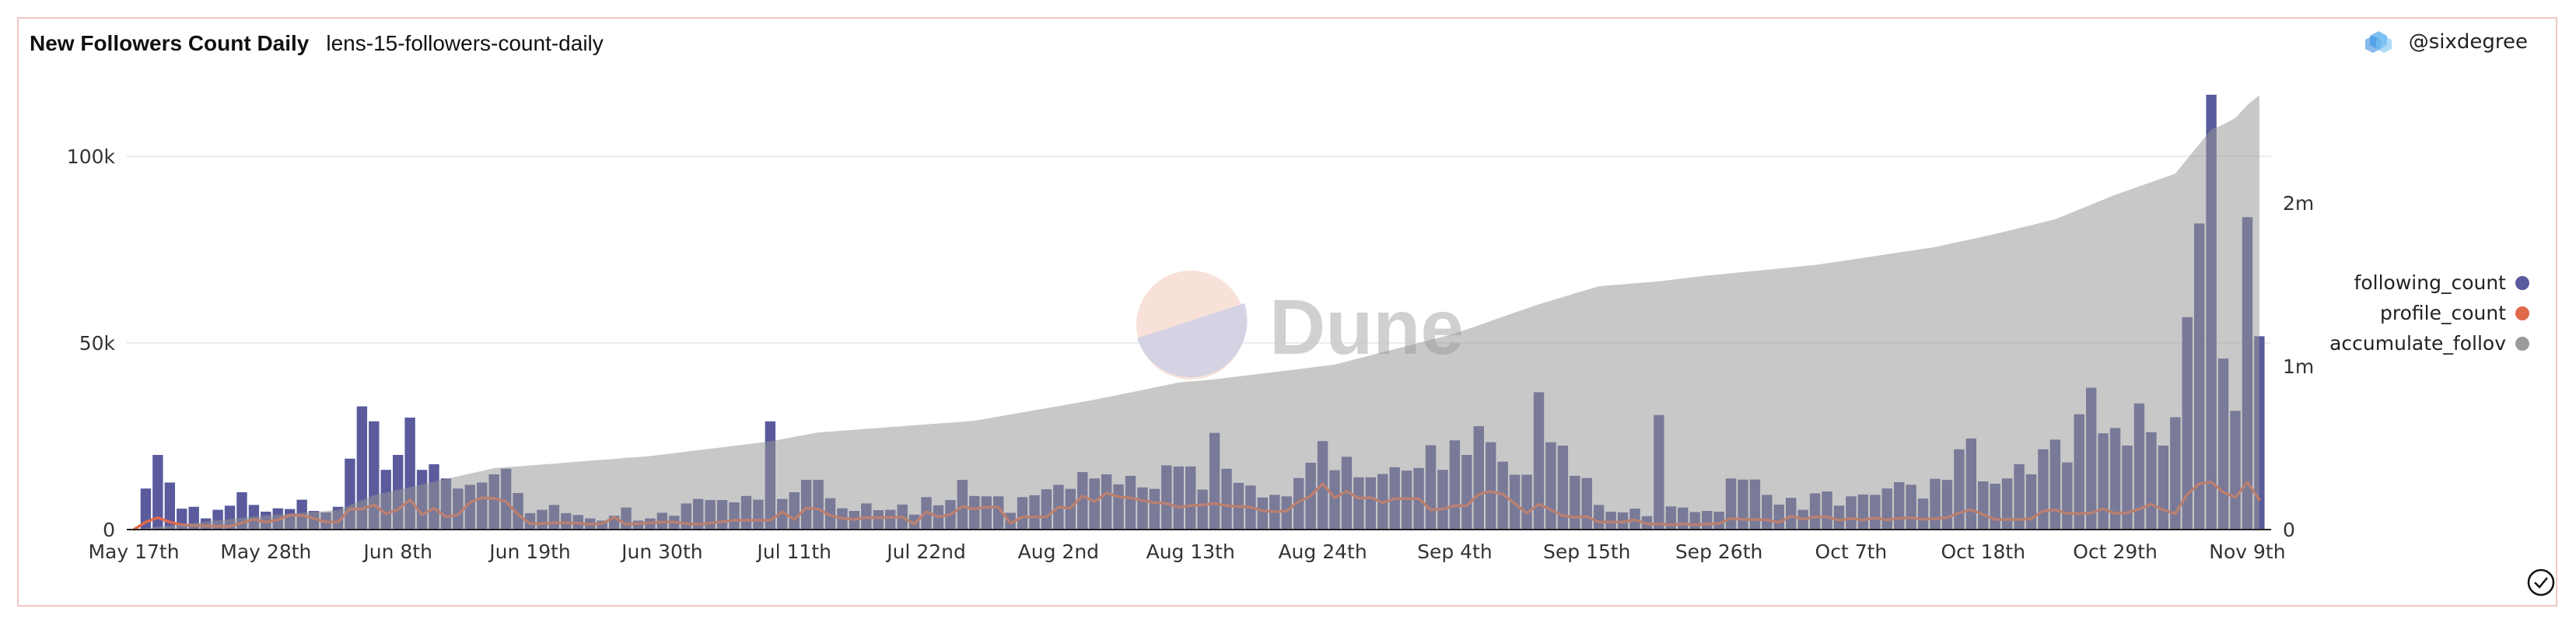 This screenshot has width=2576, height=619. What do you see at coordinates (92, 156) in the screenshot?
I see `y-left-tick-label: 100k` at bounding box center [92, 156].